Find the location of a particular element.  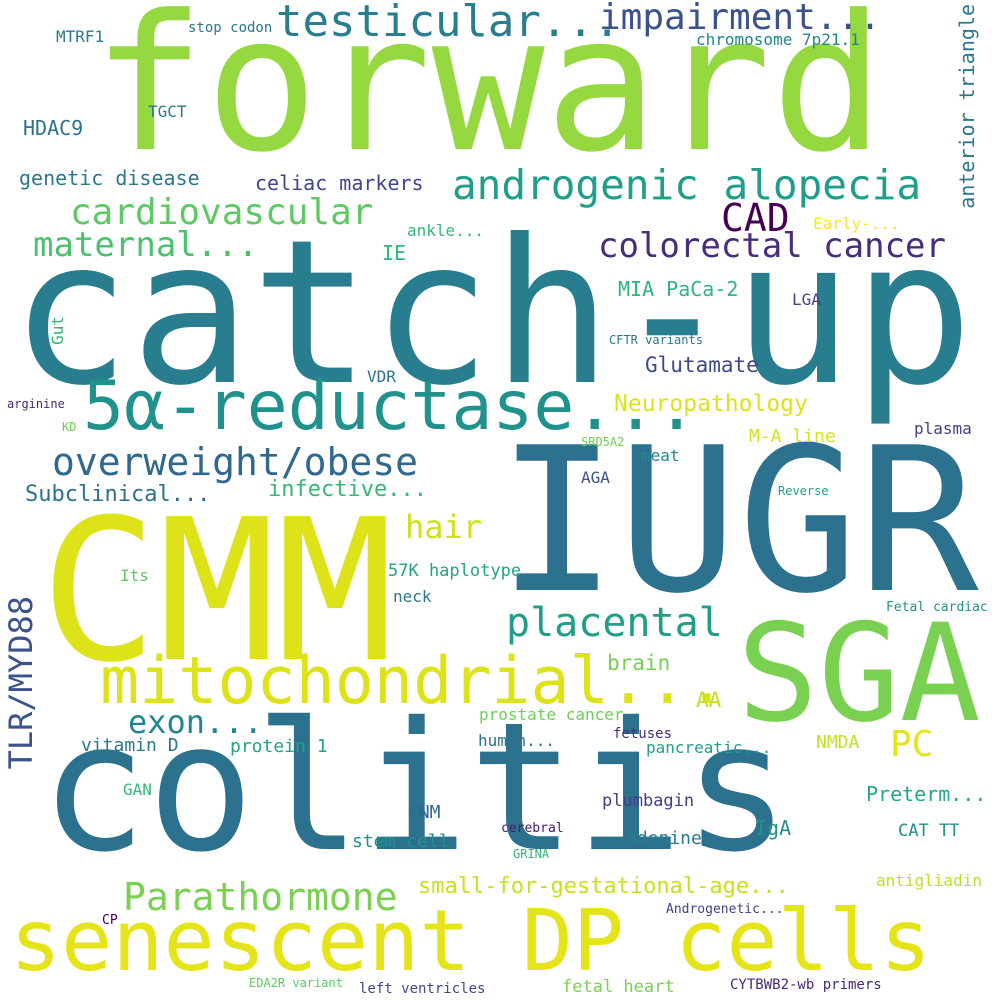

word-its: Its is located at coordinates (134, 575).